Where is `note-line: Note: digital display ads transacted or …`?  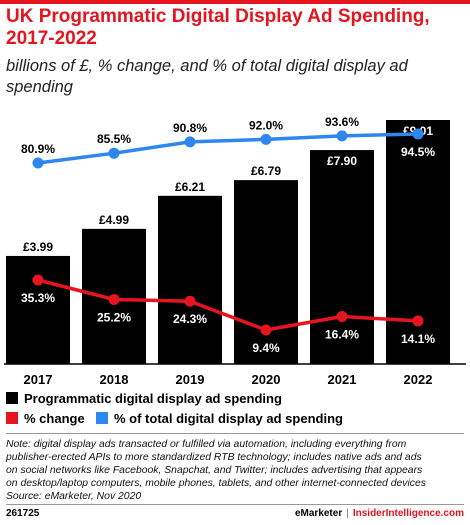
note-line: Note: digital display ads transacted or … is located at coordinates (206, 444).